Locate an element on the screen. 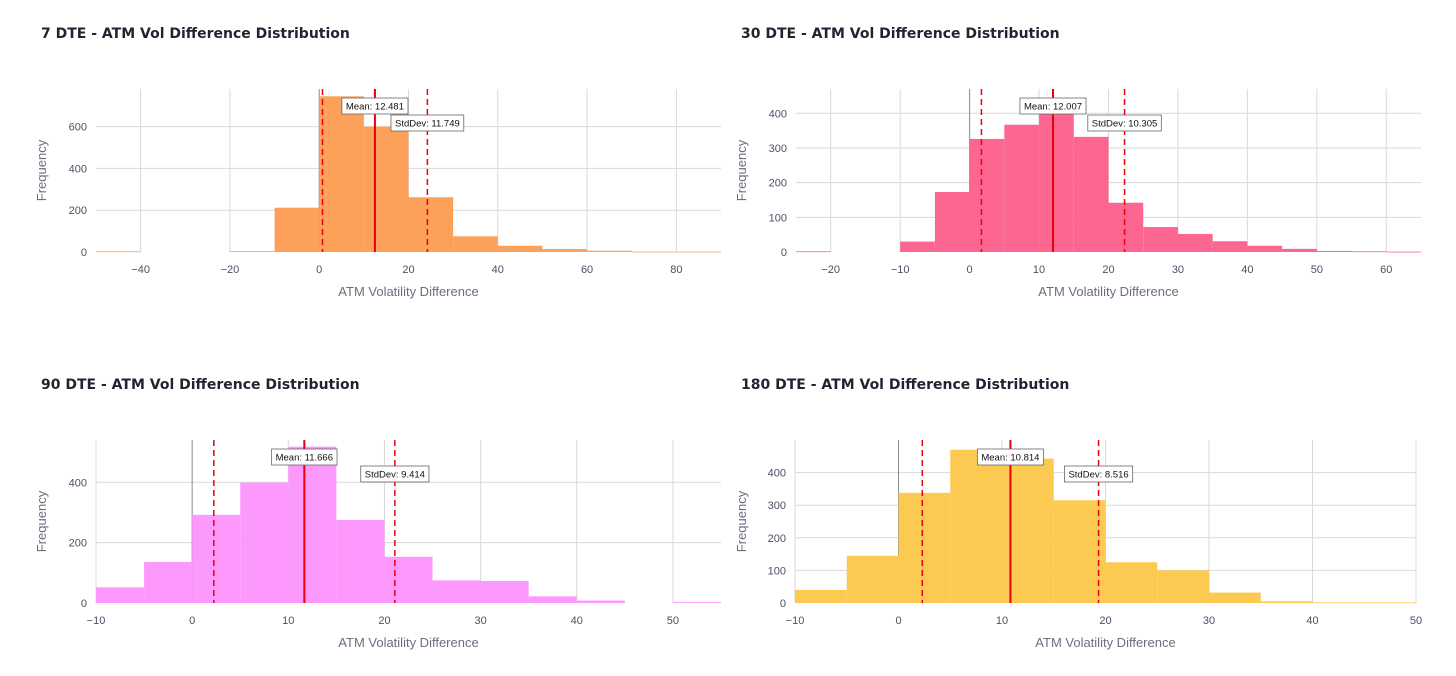 Image resolution: width=1456 pixels, height=676 pixels. mean-annotation-text: Mean: 10.814 is located at coordinates (1010, 458).